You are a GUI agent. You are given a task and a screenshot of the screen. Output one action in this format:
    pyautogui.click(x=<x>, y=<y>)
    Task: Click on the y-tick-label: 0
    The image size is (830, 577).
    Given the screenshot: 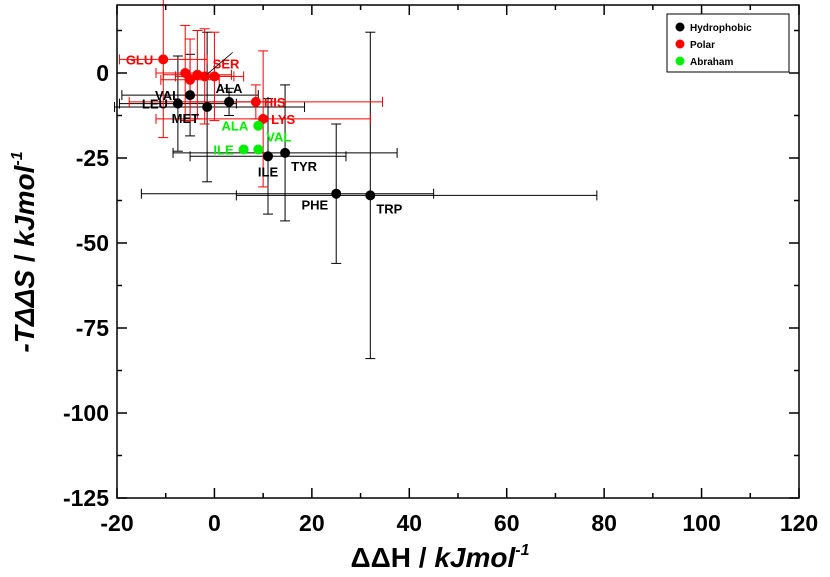 What is the action you would take?
    pyautogui.click(x=102, y=73)
    